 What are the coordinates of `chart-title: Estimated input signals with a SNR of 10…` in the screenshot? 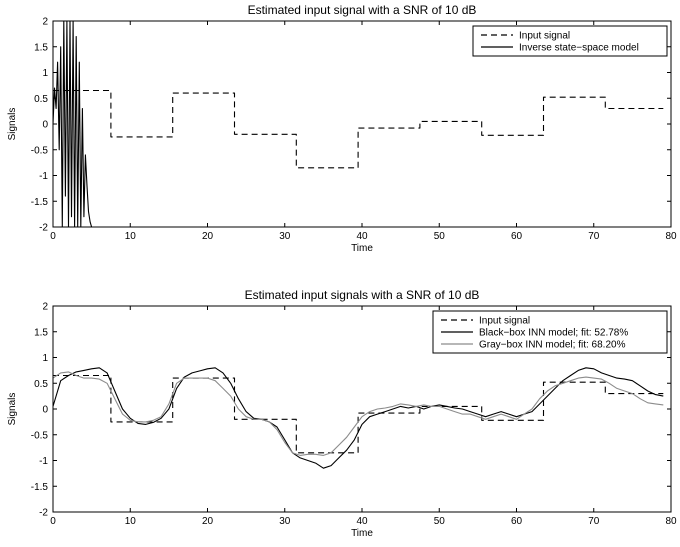 It's located at (362, 295).